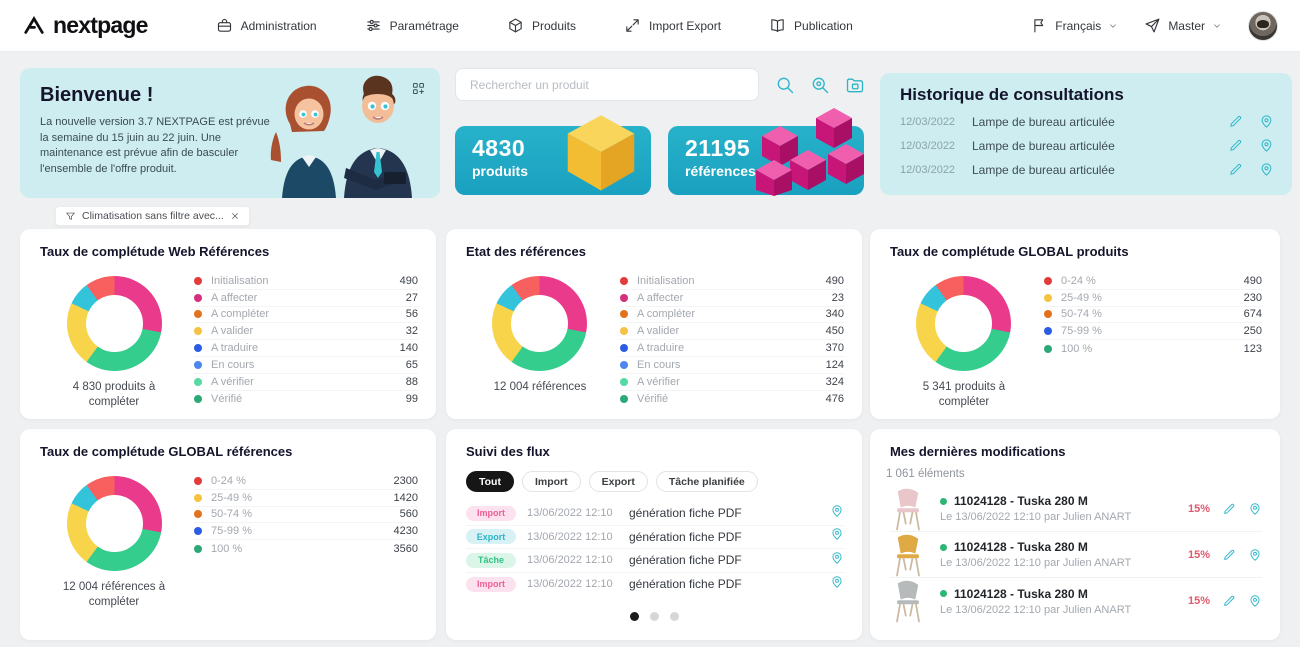  What do you see at coordinates (306, 365) in the screenshot?
I see `legend-row: En cours 65` at bounding box center [306, 365].